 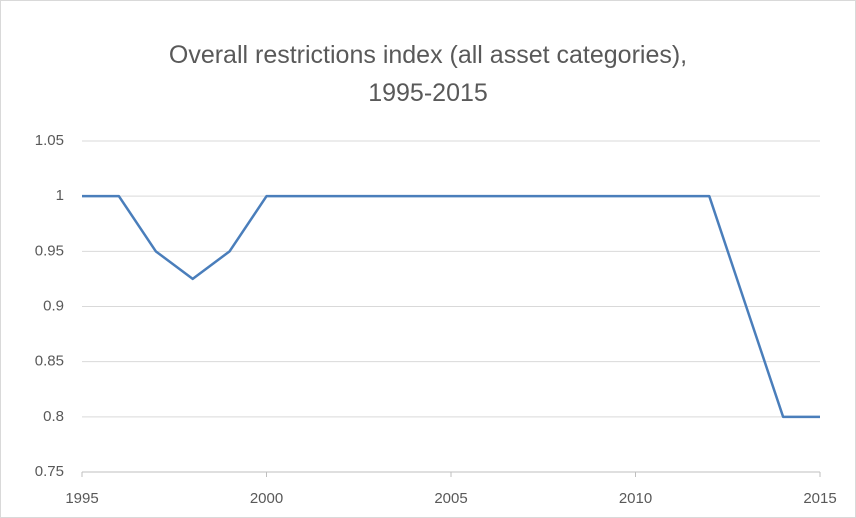 I want to click on y-tick-label: 0.75, so click(x=49, y=471).